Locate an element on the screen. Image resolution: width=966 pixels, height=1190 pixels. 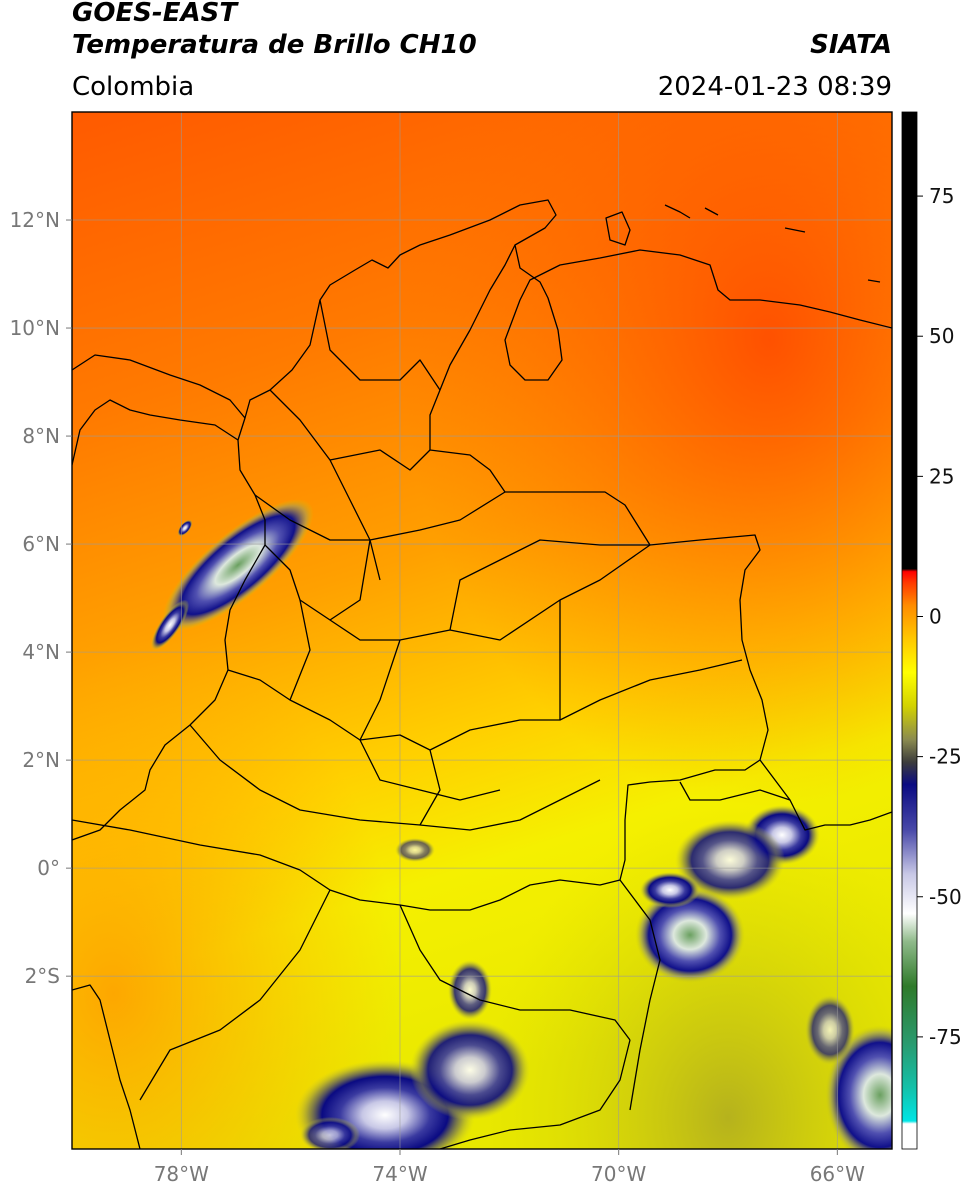
colorbar is located at coordinates (909, 630).